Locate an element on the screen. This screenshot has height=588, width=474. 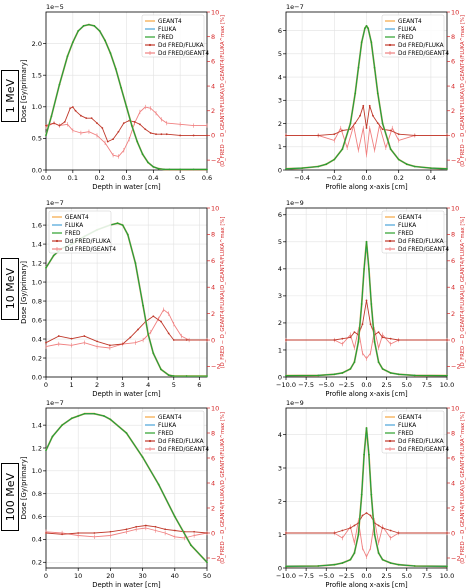
legend-entry: FLUKA is located at coordinates (167, 30).